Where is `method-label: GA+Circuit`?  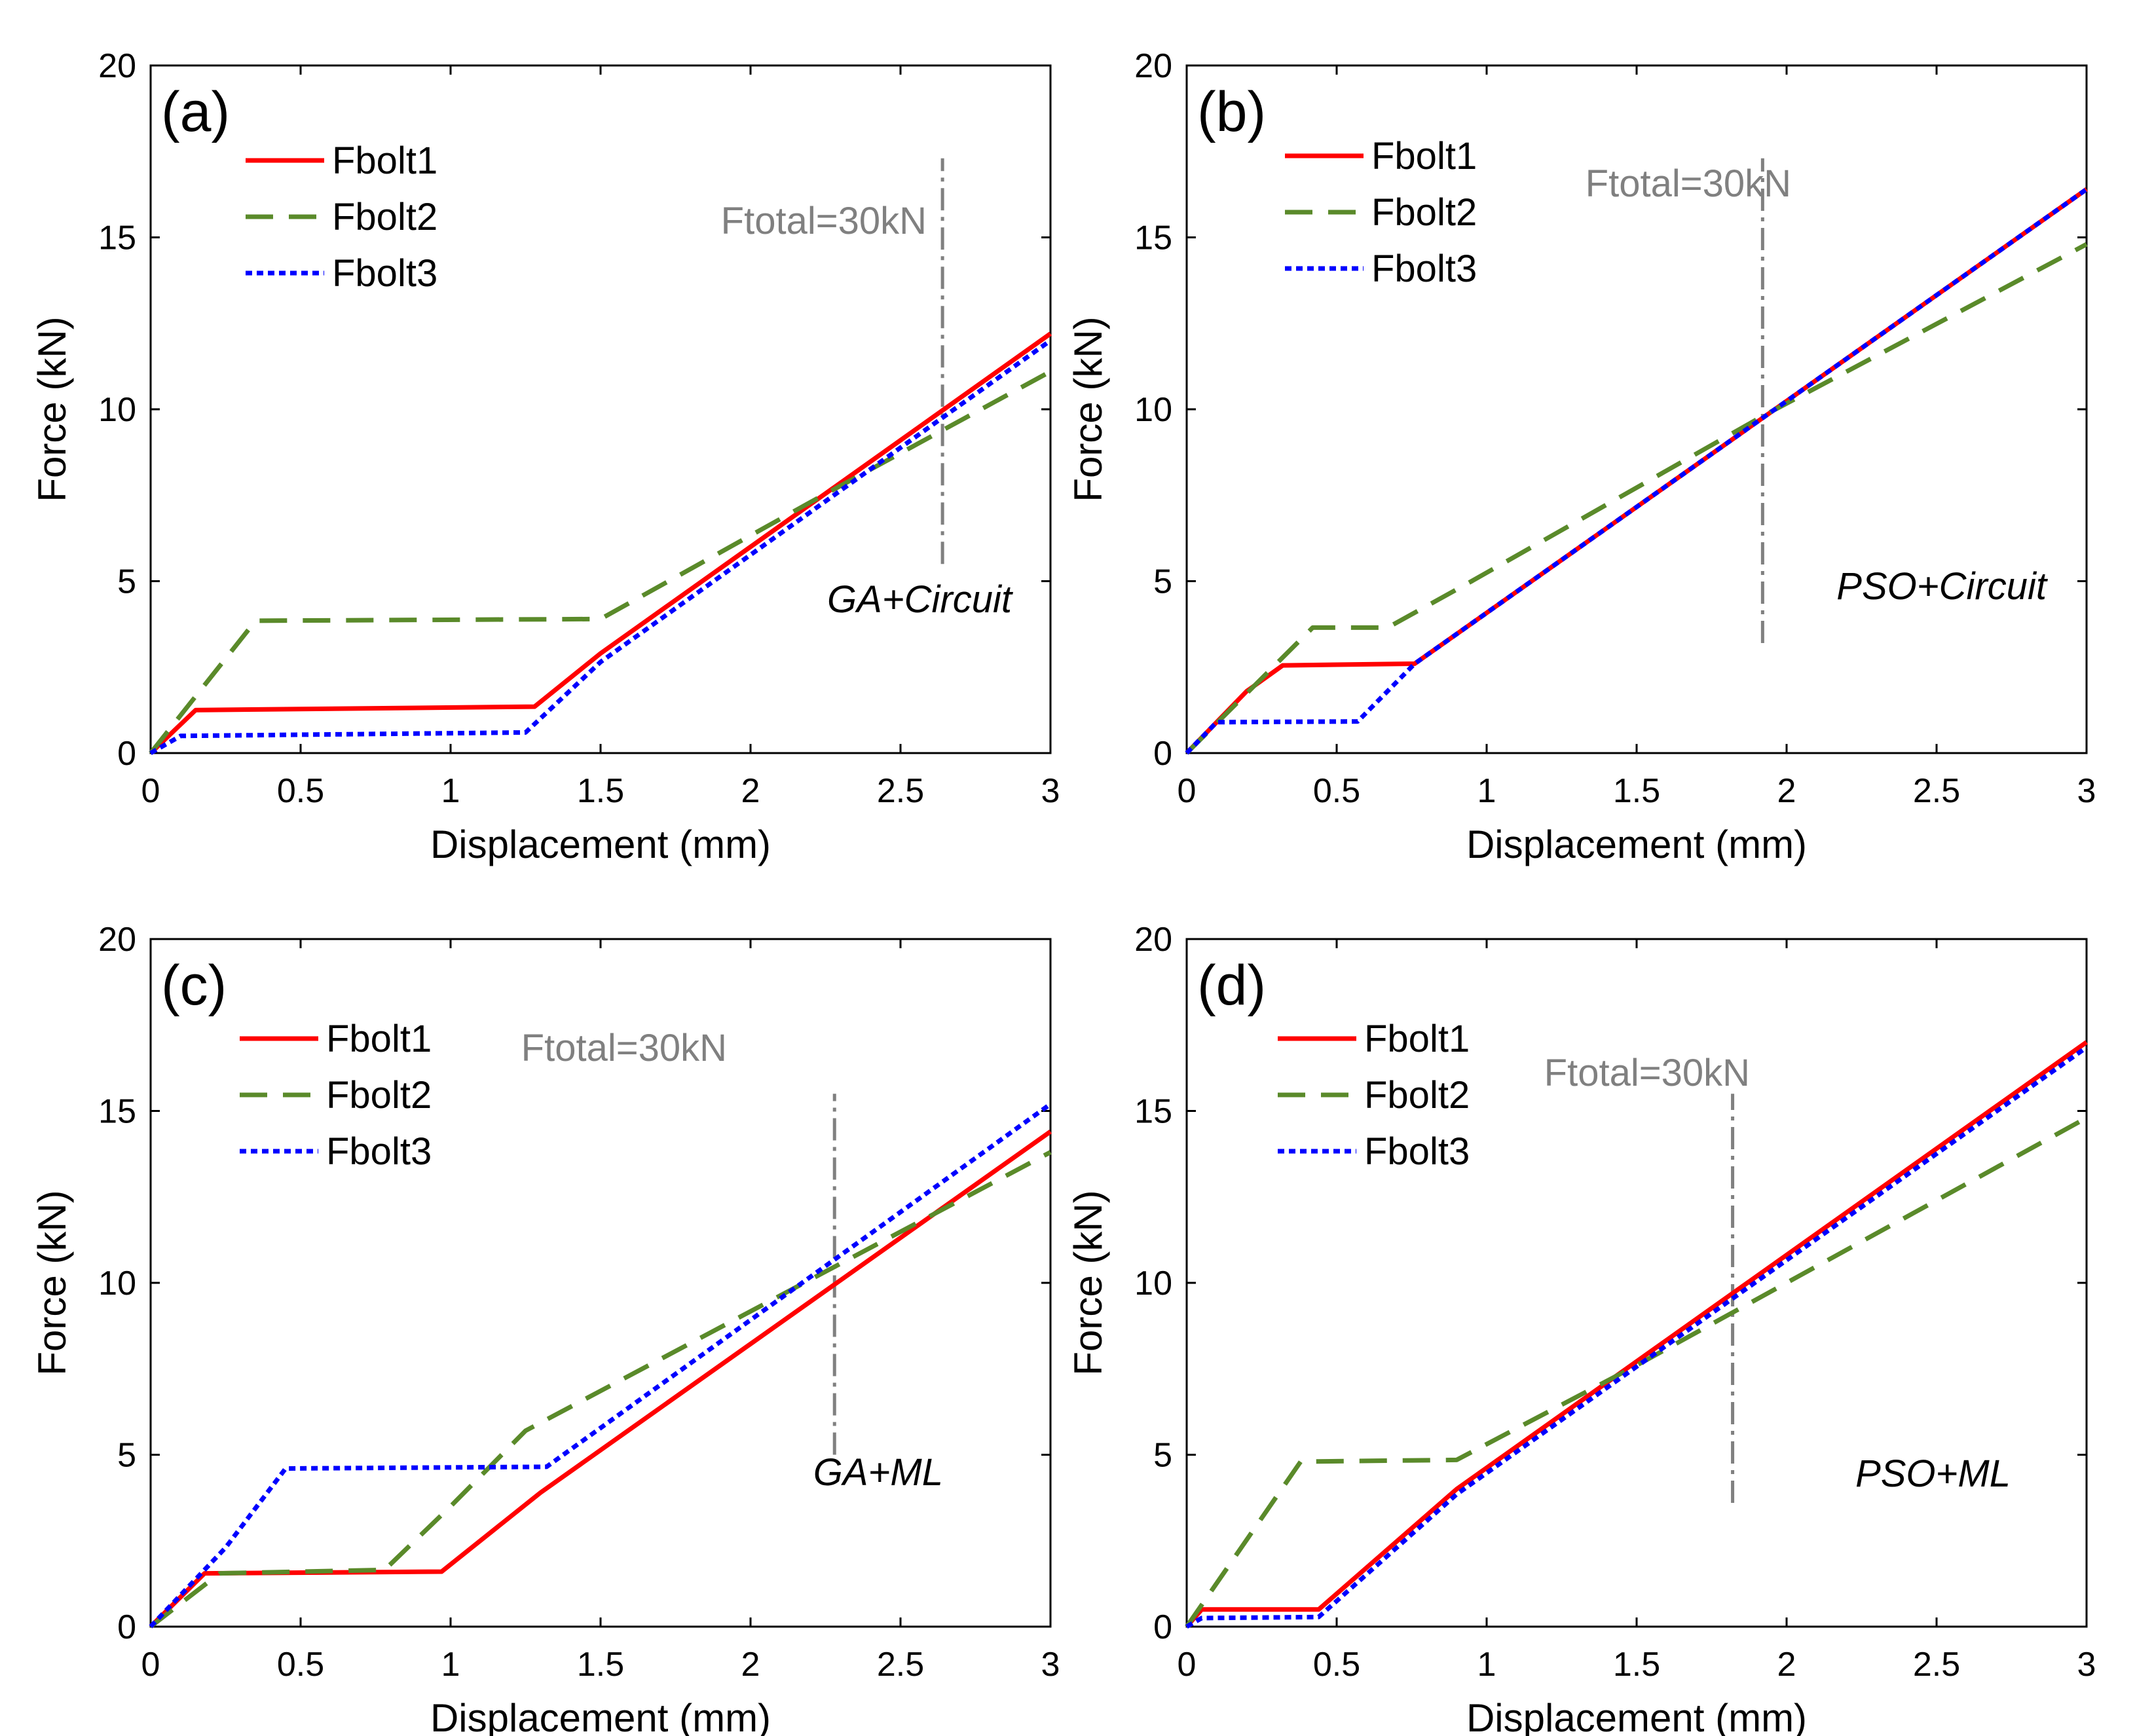
method-label: GA+Circuit is located at coordinates (920, 599).